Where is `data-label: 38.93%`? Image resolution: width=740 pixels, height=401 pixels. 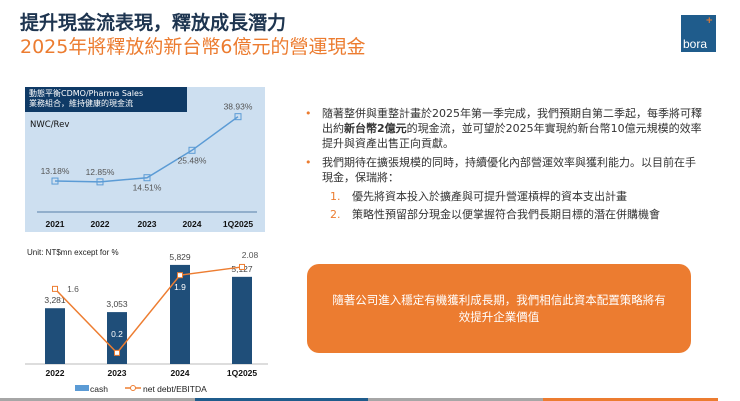 data-label: 38.93% is located at coordinates (238, 107).